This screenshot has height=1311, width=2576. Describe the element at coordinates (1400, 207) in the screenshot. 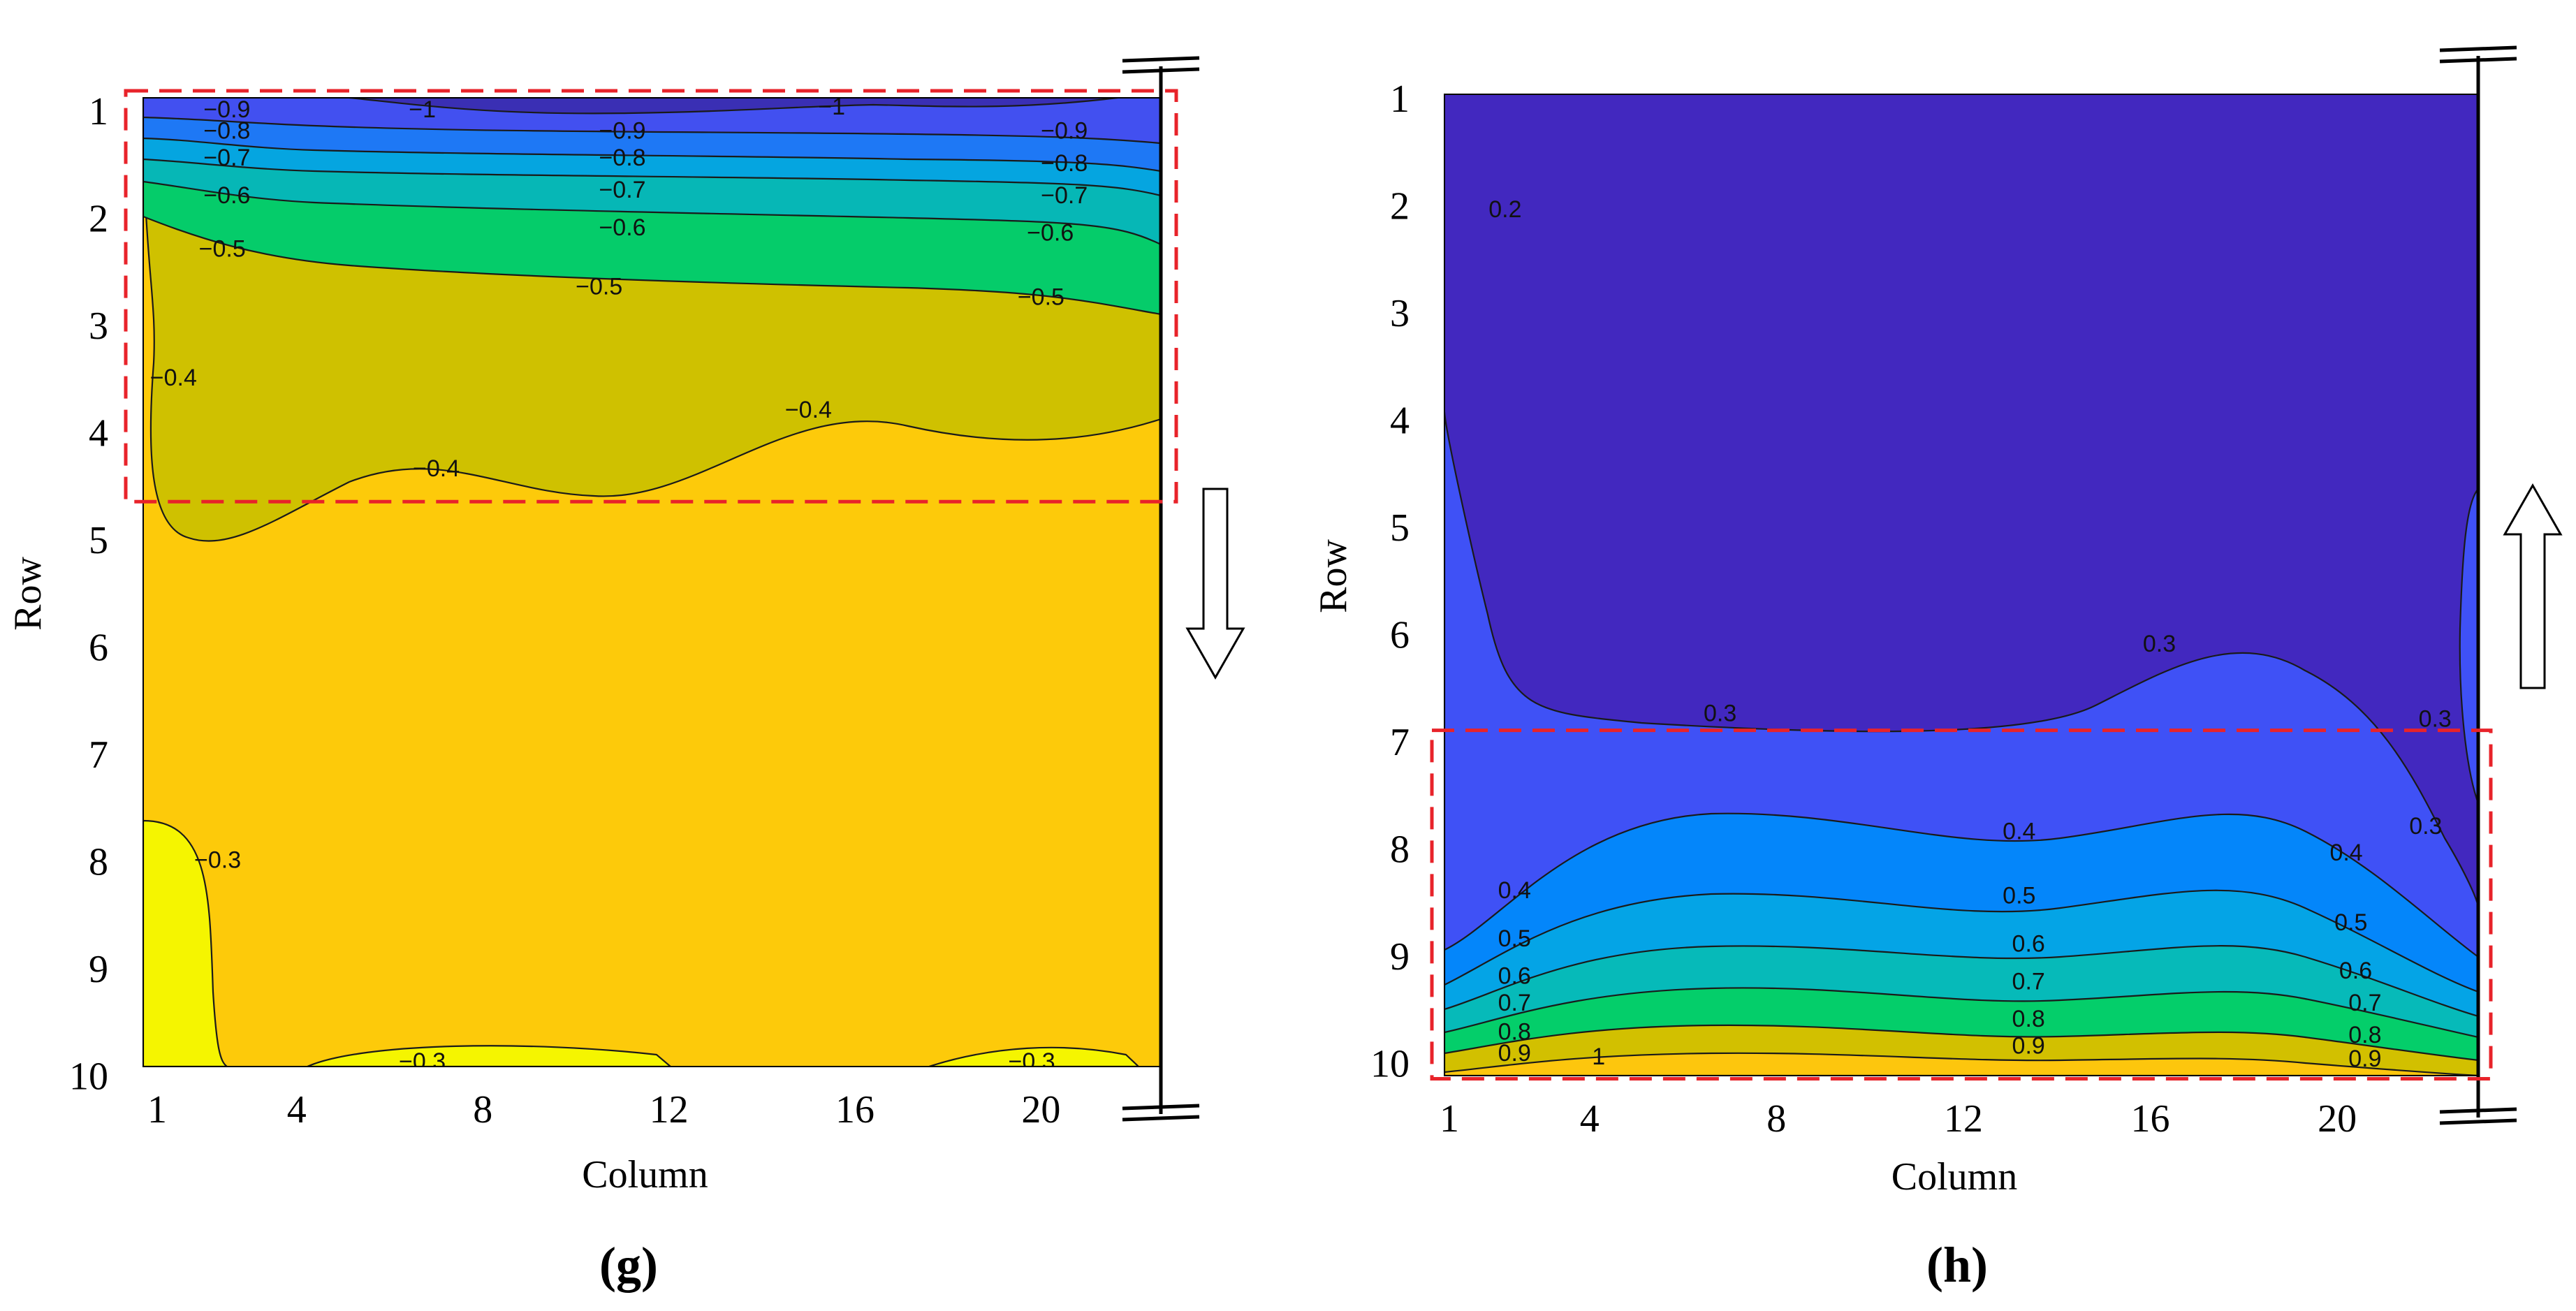

I see `y-tick-label: 2` at that location.